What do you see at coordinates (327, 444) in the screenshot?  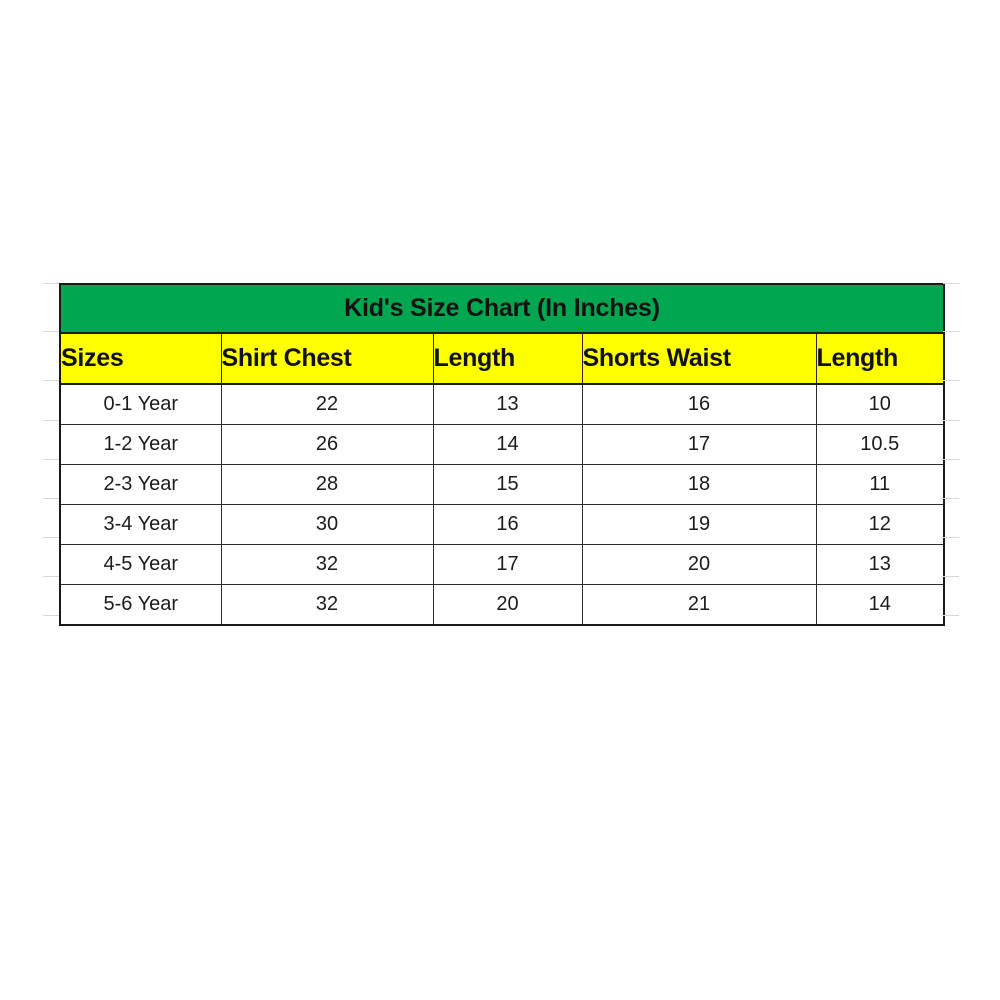 I see `cell-shirt-chest: 26` at bounding box center [327, 444].